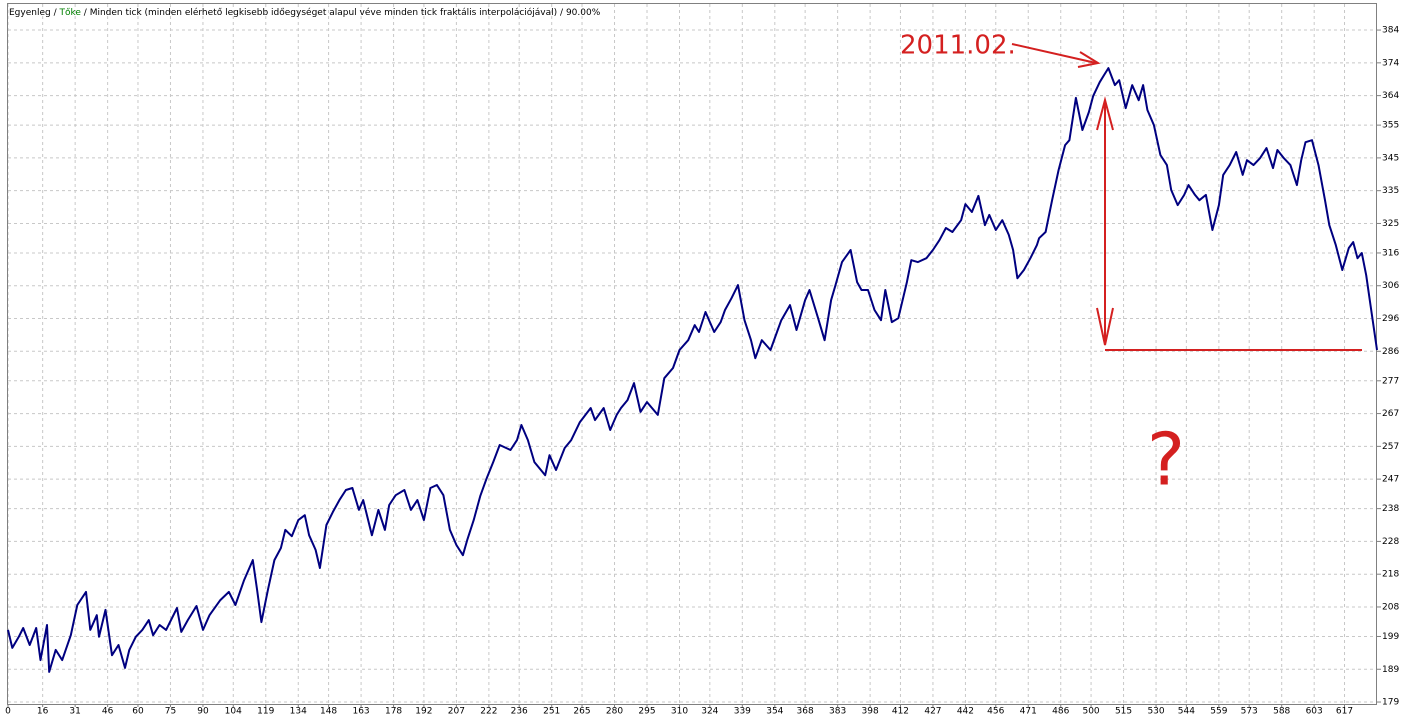 The width and height of the screenshot is (1403, 718). Describe the element at coordinates (1281, 712) in the screenshot. I see `x-tick-label: 588` at that location.